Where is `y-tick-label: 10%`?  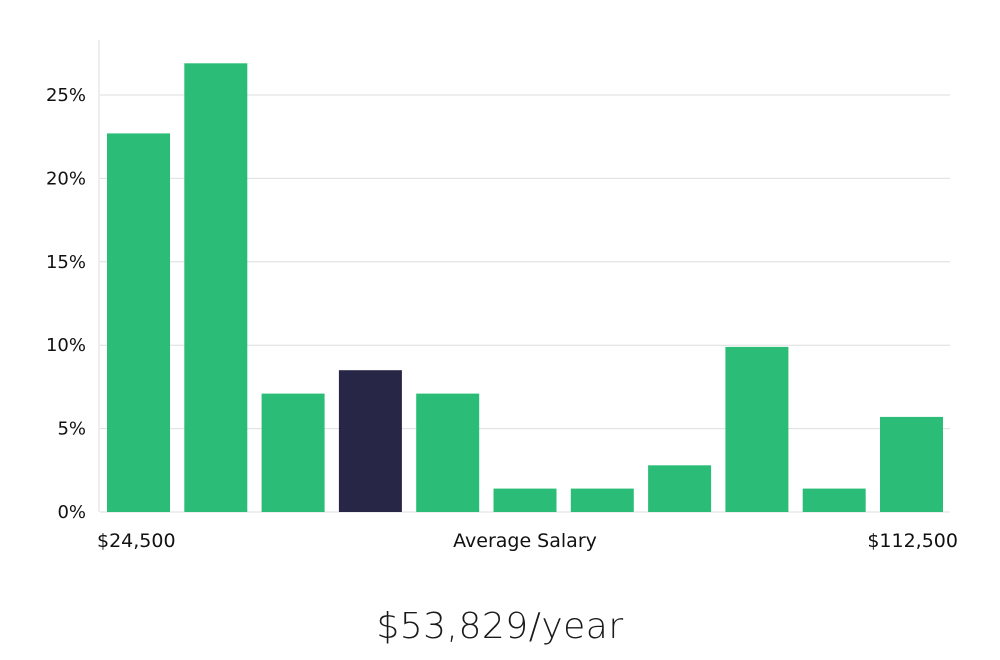 y-tick-label: 10% is located at coordinates (66, 345).